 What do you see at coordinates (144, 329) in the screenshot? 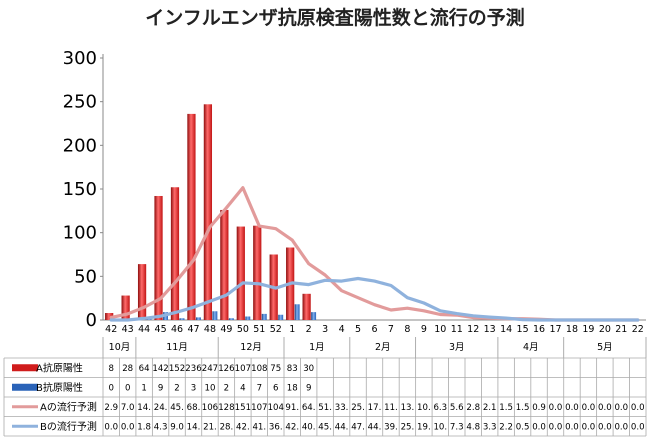
I see `x-tick-label: 44` at bounding box center [144, 329].